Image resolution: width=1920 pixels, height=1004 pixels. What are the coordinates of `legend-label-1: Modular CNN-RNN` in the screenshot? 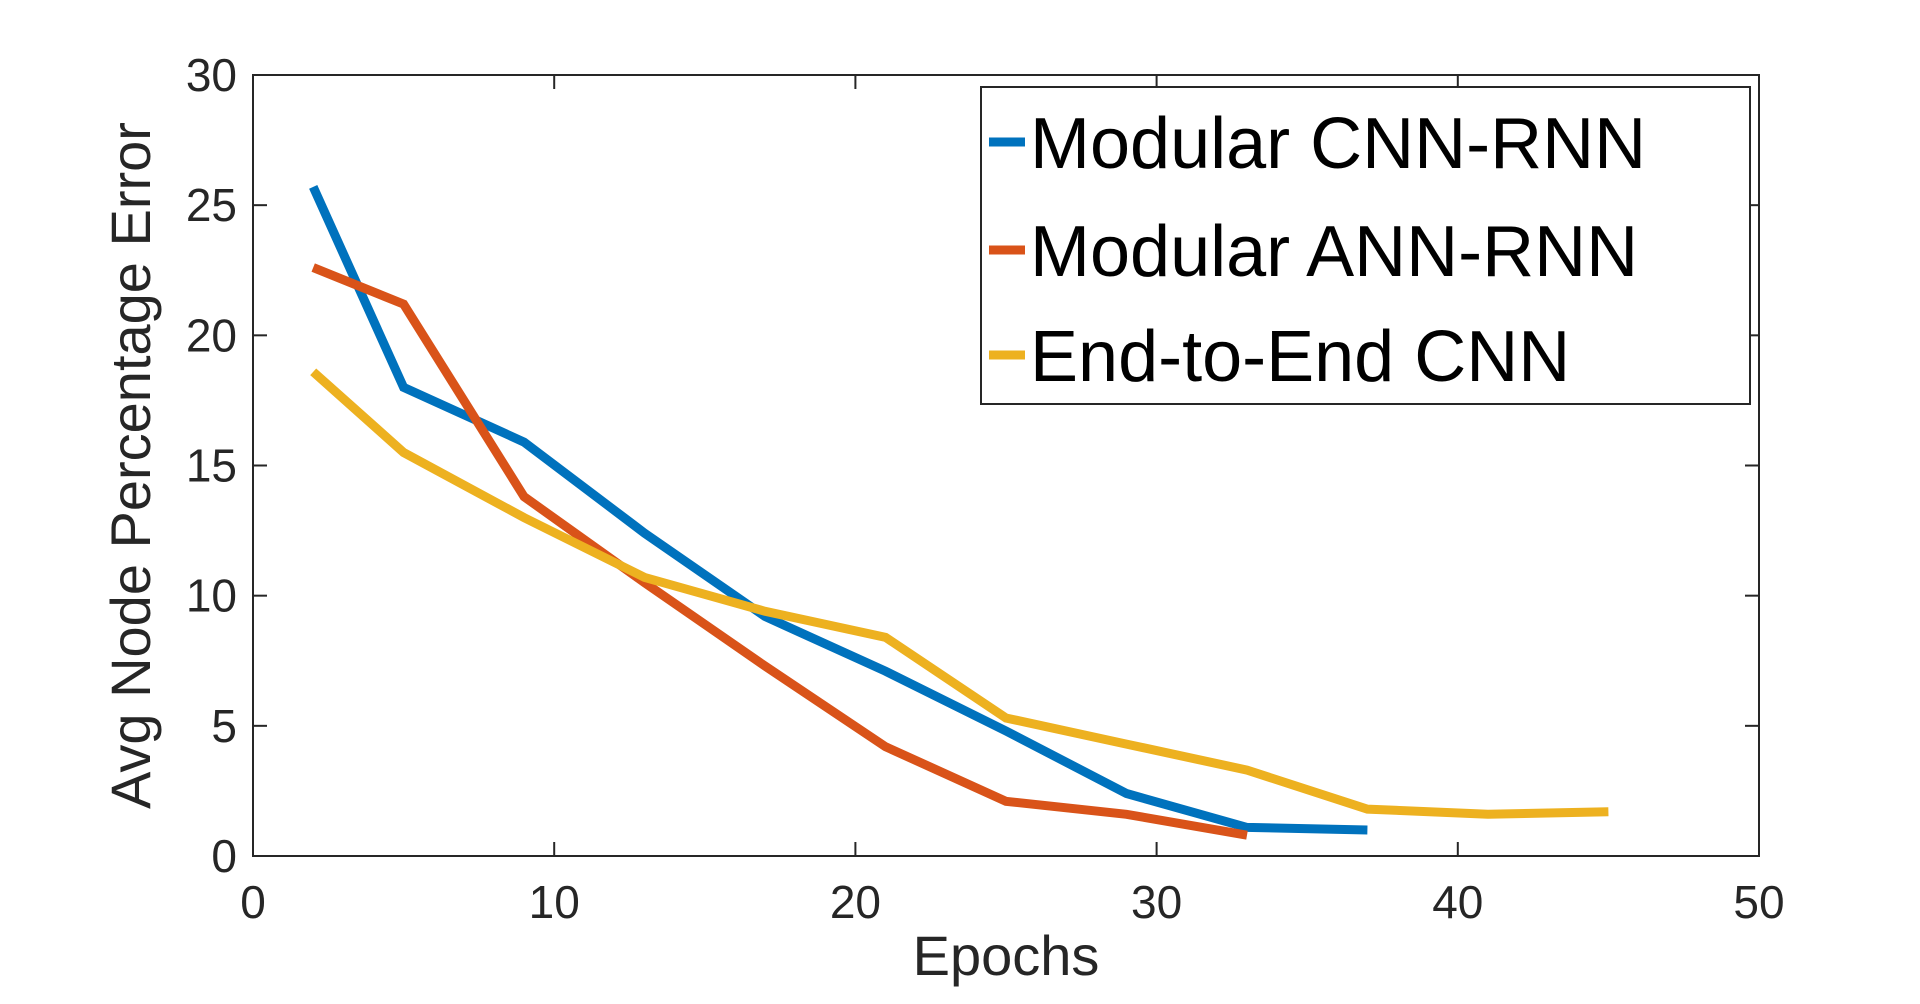 It's located at (1338, 144).